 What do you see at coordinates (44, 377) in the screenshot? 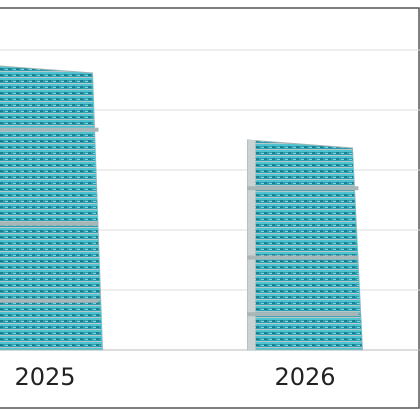
I see `x-tick-label: 2025` at bounding box center [44, 377].